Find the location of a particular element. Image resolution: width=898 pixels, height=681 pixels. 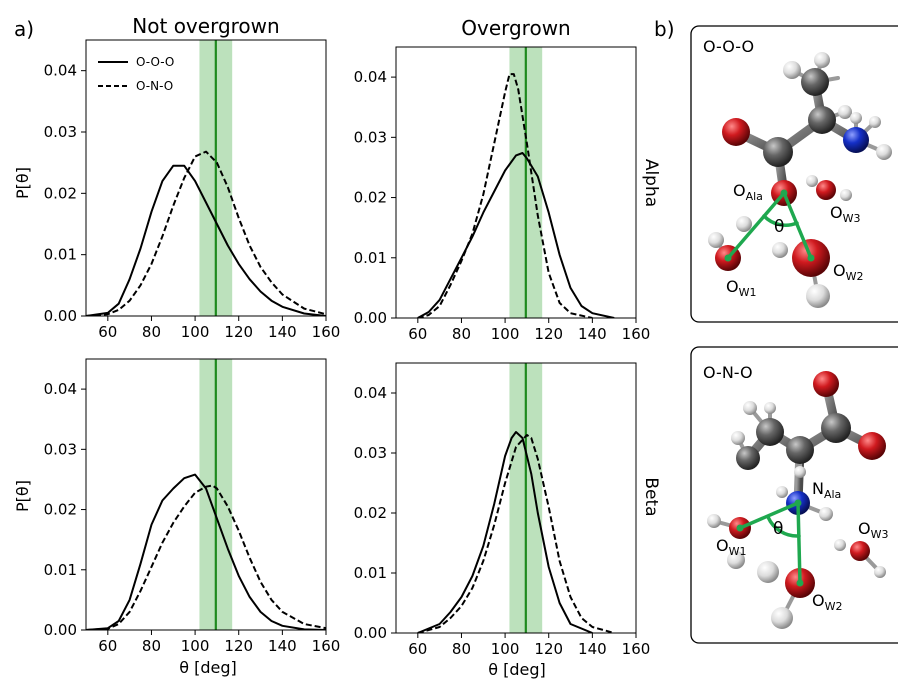

legend-label-ono: O-N-O is located at coordinates (154, 86).